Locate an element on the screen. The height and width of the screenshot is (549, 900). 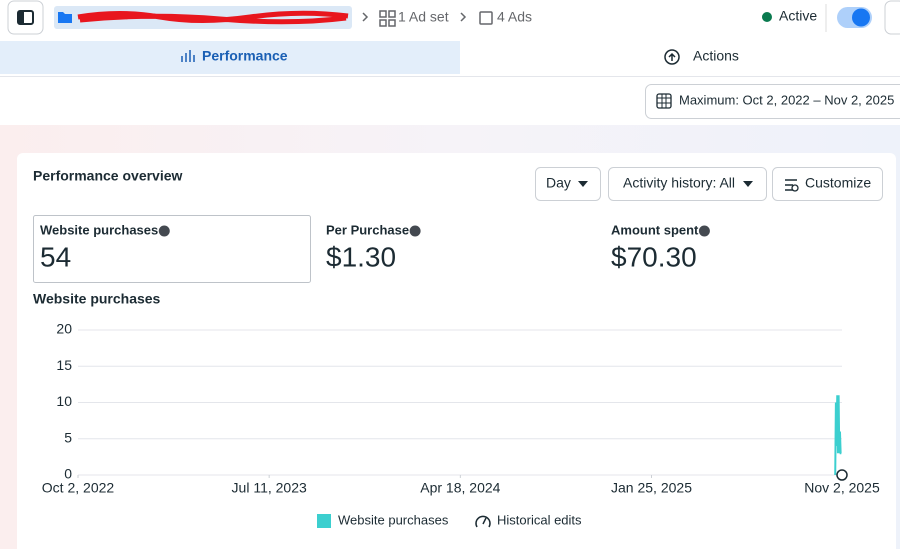
breadcrumb: 1 Ad set is located at coordinates (423, 17).